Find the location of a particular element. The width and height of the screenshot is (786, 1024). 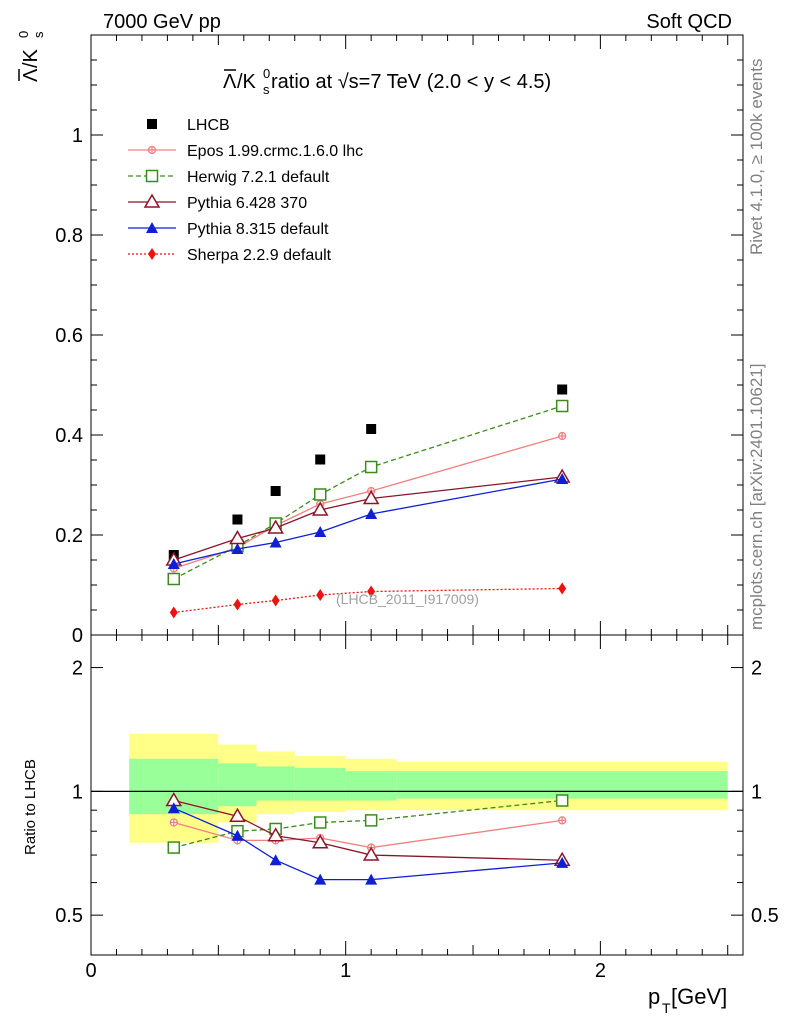

ratio-y-tick-label: 0.5 is located at coordinates (69, 916).